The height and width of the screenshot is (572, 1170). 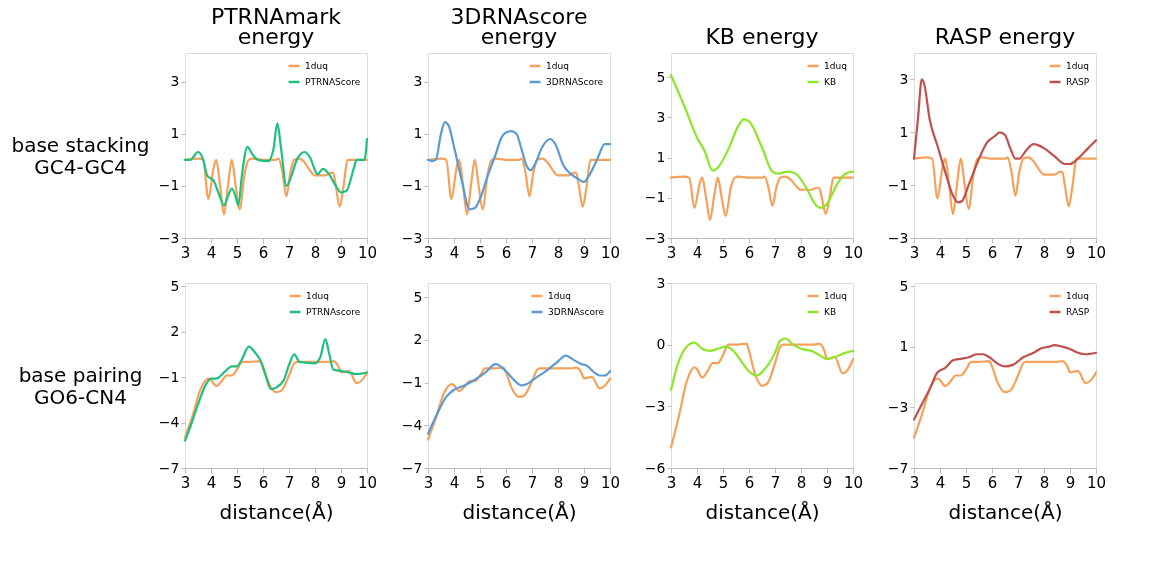 What do you see at coordinates (333, 312) in the screenshot?
I see `legend-label: PTRNAscore` at bounding box center [333, 312].